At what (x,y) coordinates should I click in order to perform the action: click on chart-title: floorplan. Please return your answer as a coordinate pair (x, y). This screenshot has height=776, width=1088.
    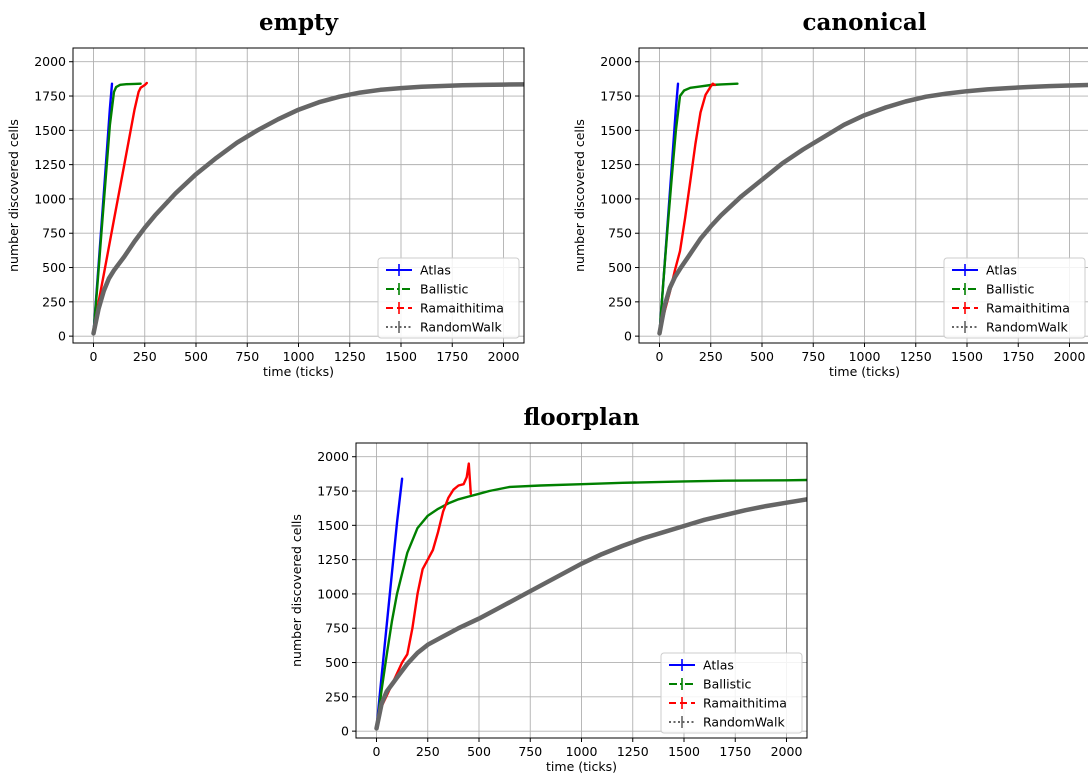
    Looking at the image, I should click on (582, 417).